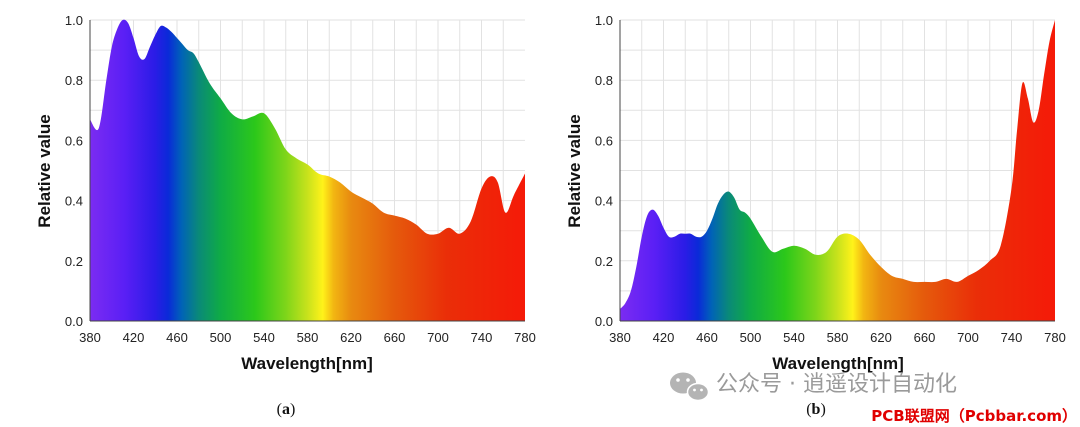  I want to click on wechat-icon, so click(690, 387).